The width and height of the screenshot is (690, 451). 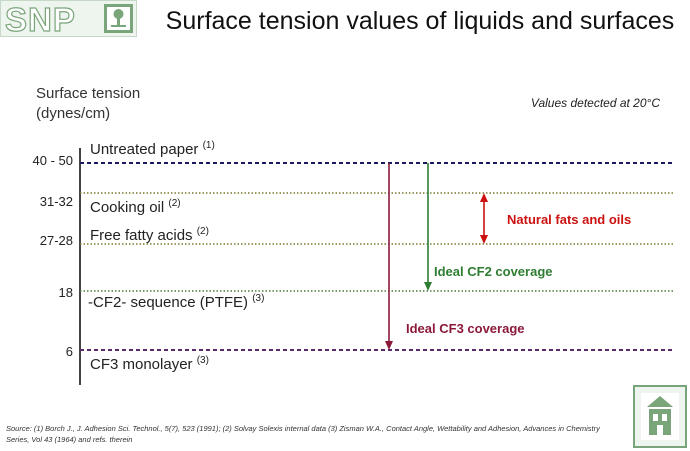 What do you see at coordinates (65, 292) in the screenshot?
I see `y-tick-18: 18` at bounding box center [65, 292].